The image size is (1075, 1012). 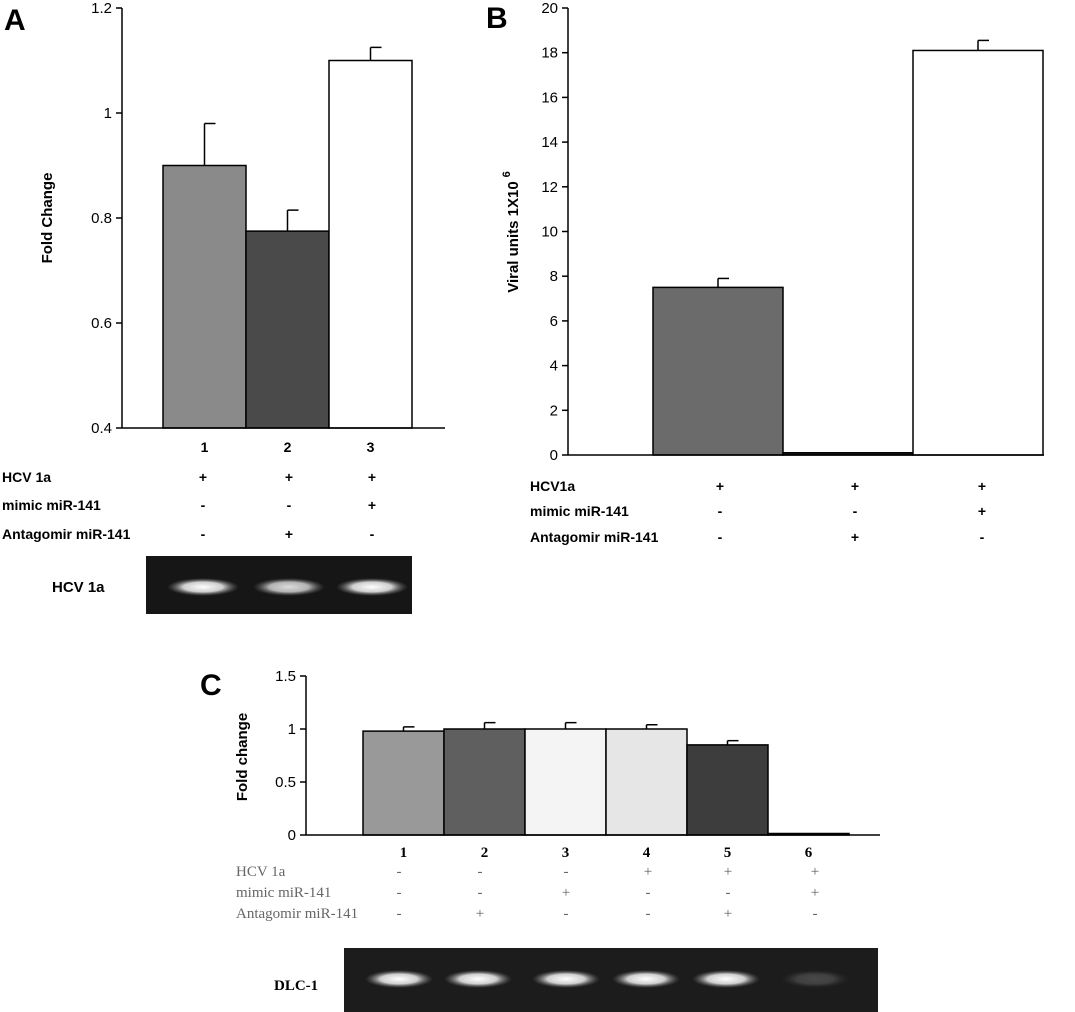 I want to click on panel-c-y-tick-label: 1, so click(x=292, y=729).